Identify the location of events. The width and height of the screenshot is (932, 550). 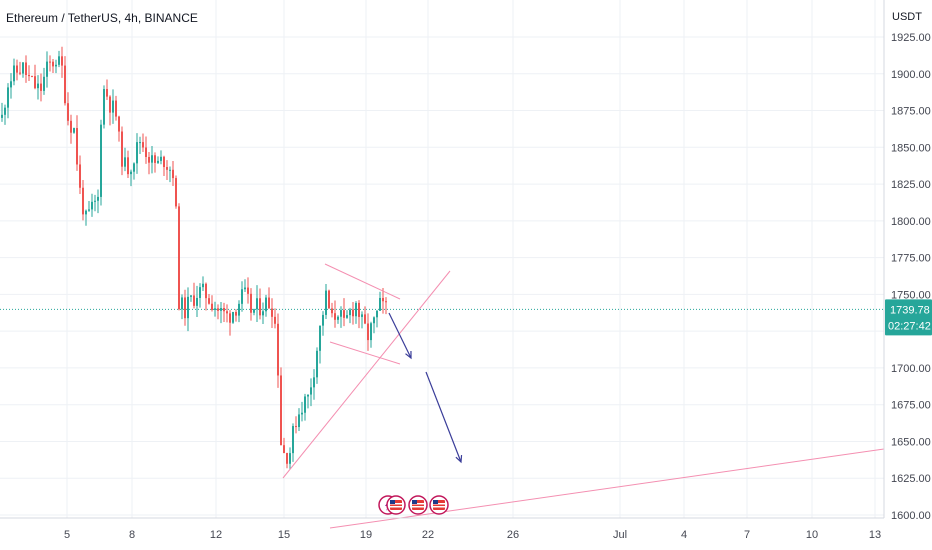
(413, 505).